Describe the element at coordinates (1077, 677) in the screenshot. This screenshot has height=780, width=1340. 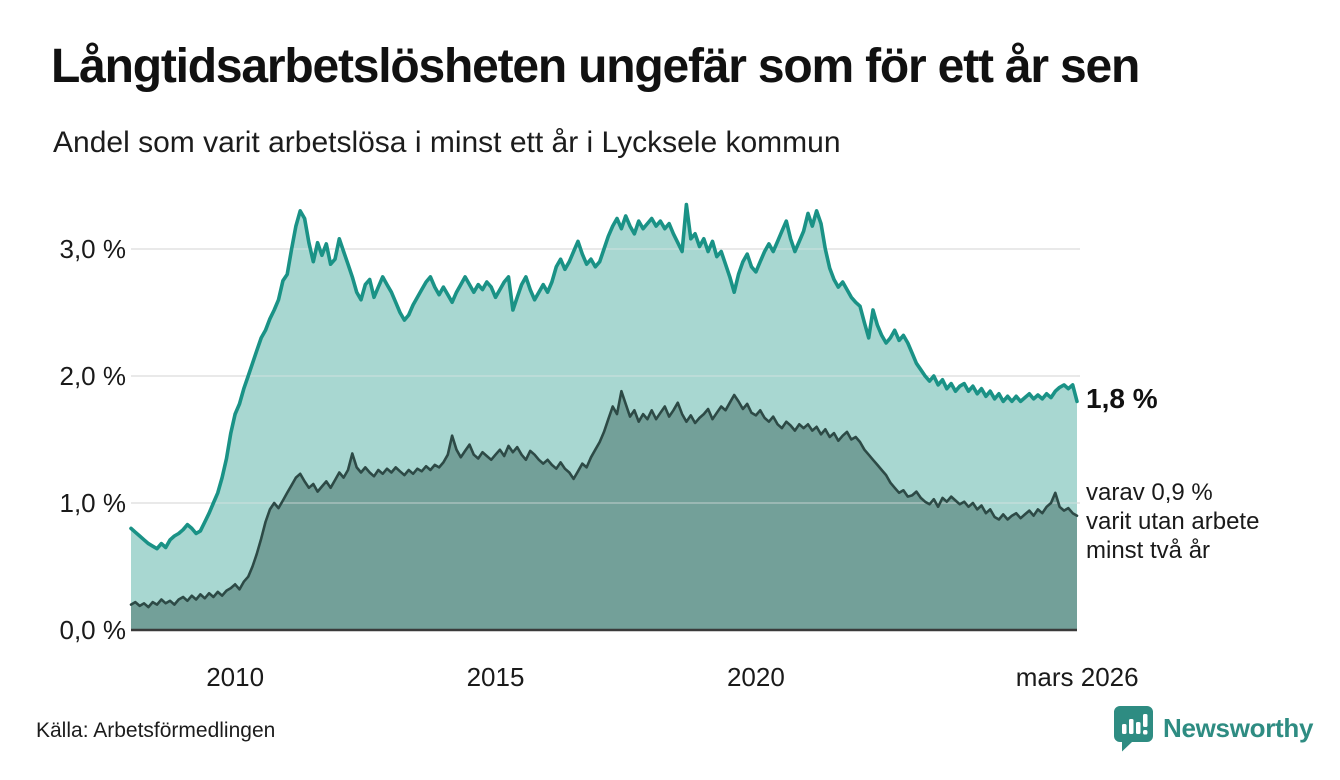
I see `x-axis-label: mars 2026` at that location.